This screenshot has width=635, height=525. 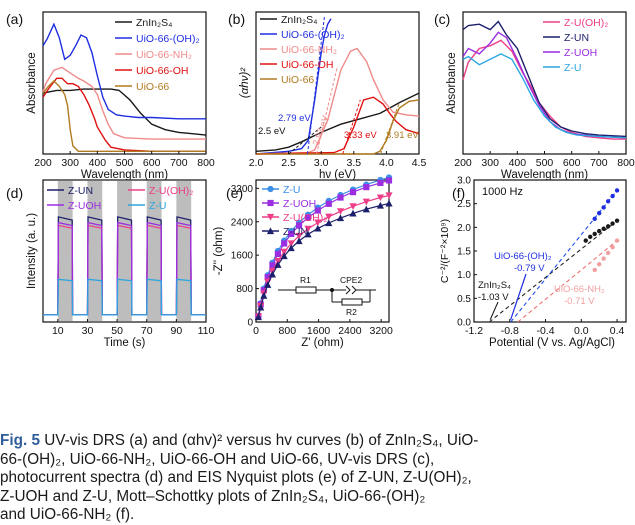 What do you see at coordinates (219, 251) in the screenshot?
I see `y-axis-label: -Z'' (ohm)` at bounding box center [219, 251].